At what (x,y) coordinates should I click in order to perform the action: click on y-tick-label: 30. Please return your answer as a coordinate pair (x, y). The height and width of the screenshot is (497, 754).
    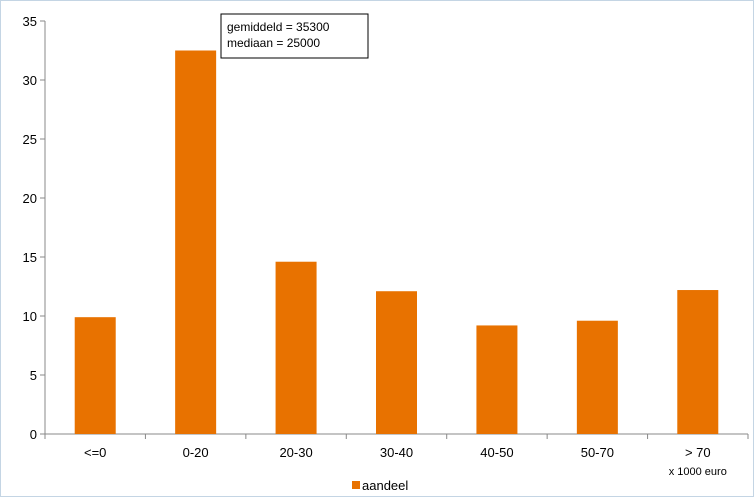
    Looking at the image, I should click on (30, 80).